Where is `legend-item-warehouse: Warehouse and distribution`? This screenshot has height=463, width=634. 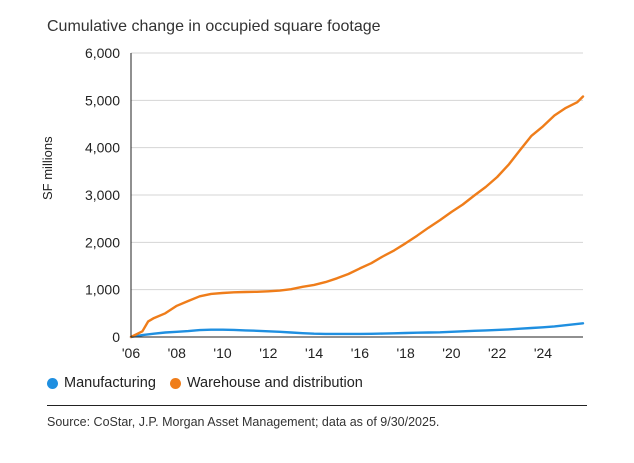 legend-item-warehouse: Warehouse and distribution is located at coordinates (266, 383).